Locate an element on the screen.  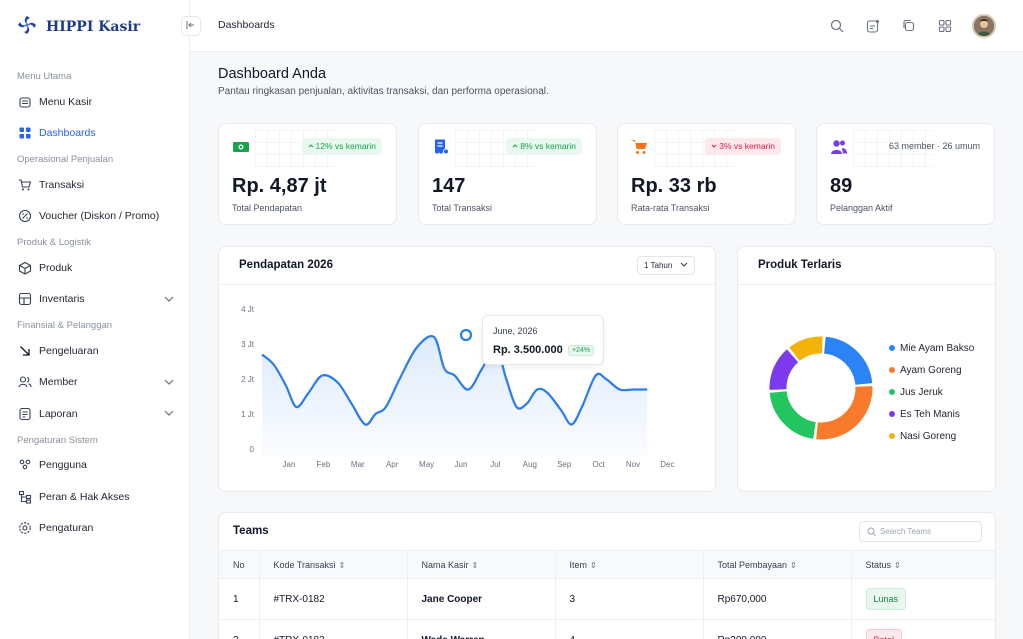
column-header: Nama Kasir ⇕ is located at coordinates (480, 564).